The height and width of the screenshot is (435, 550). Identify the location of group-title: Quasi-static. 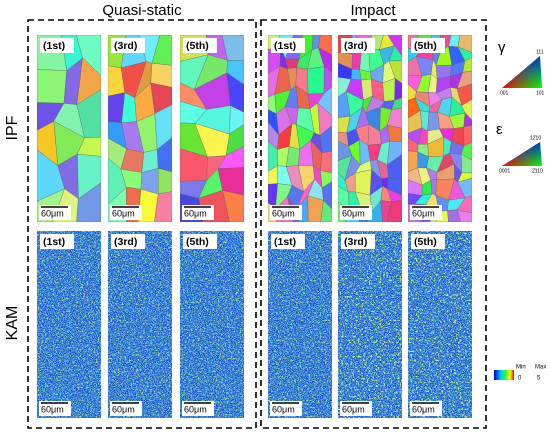
(142, 10).